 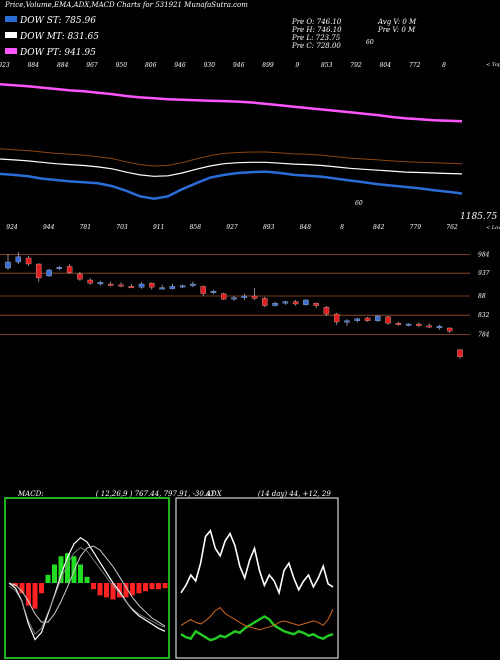 What do you see at coordinates (317, 30) in the screenshot?
I see `prev-high: Pre H: 746.10` at bounding box center [317, 30].